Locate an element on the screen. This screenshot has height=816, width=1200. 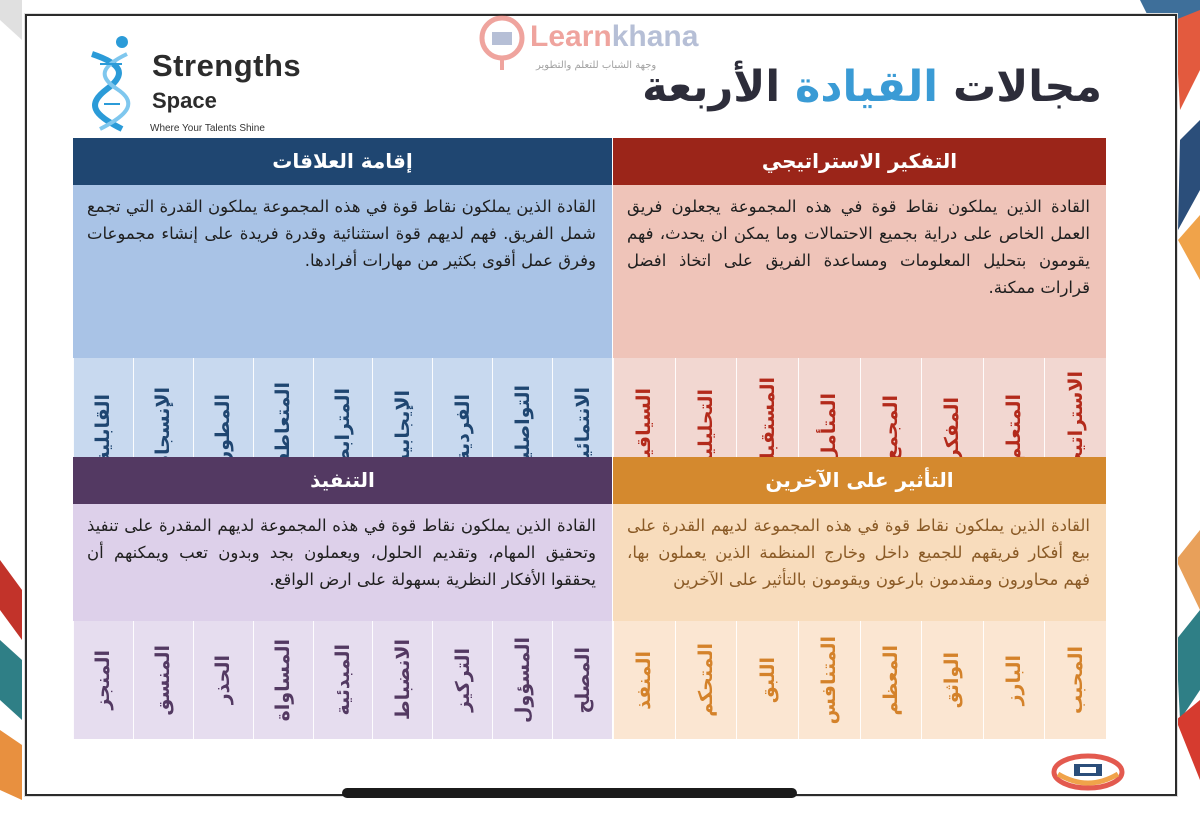
strength-cell: المطور is located at coordinates (222, 428).